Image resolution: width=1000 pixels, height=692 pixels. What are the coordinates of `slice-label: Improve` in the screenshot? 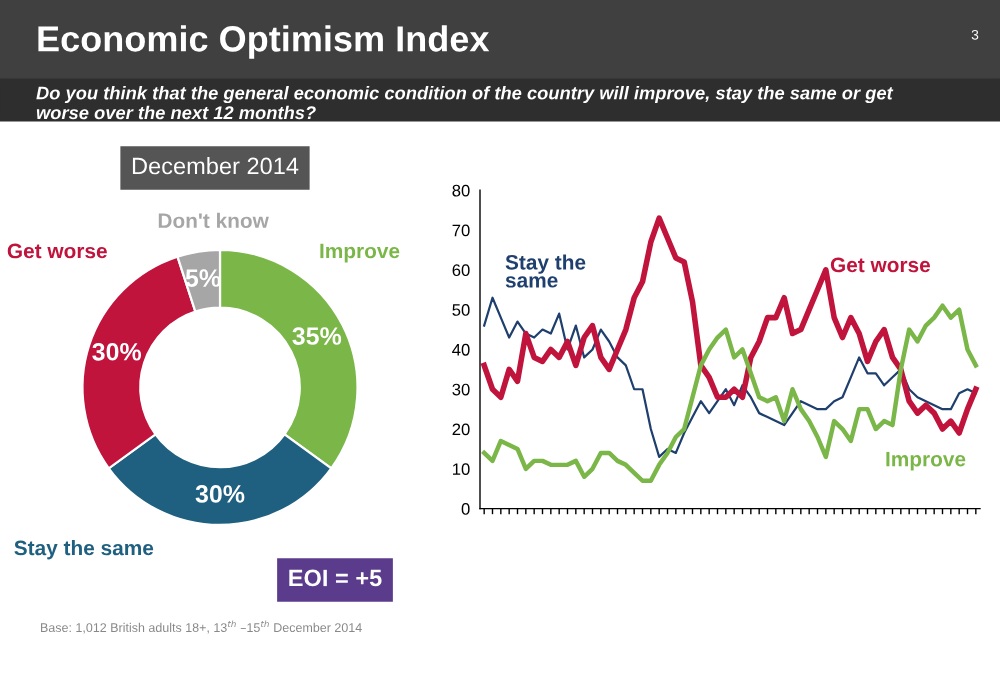 It's located at (360, 253).